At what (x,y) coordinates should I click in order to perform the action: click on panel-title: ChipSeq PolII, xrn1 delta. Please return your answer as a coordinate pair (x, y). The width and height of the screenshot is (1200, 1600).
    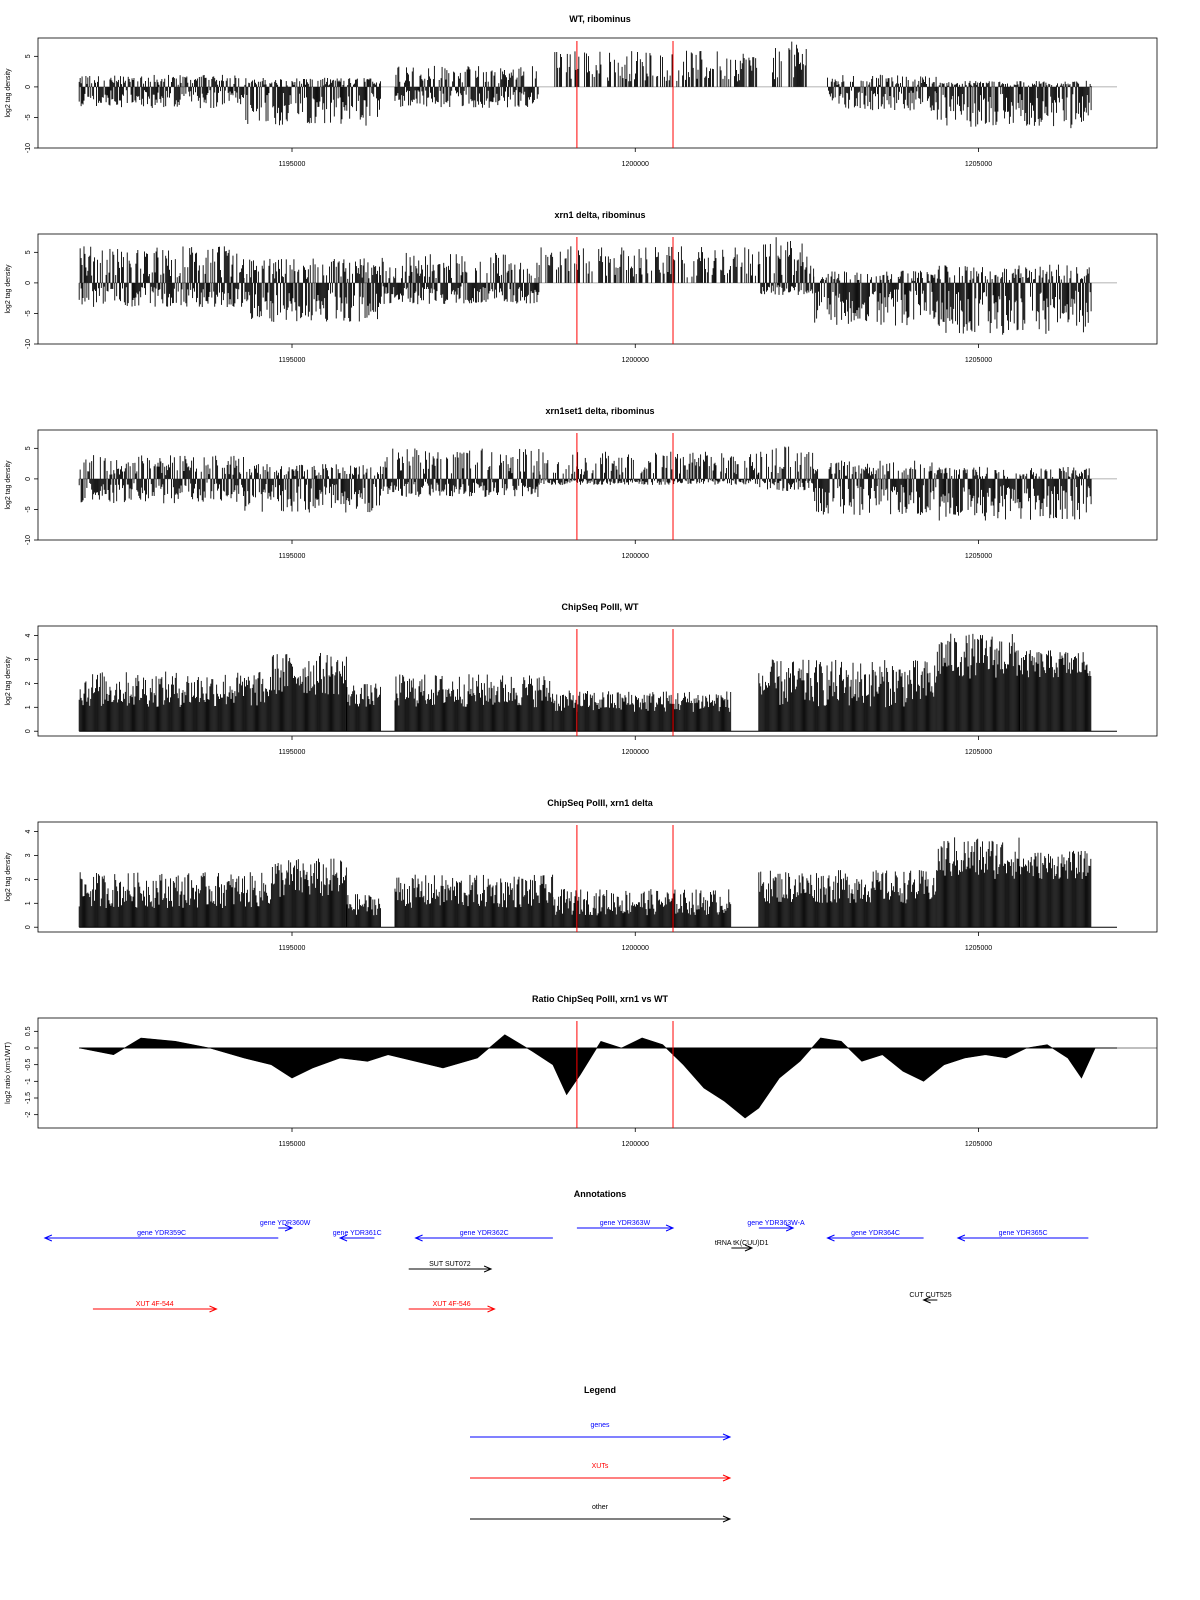
    Looking at the image, I should click on (600, 803).